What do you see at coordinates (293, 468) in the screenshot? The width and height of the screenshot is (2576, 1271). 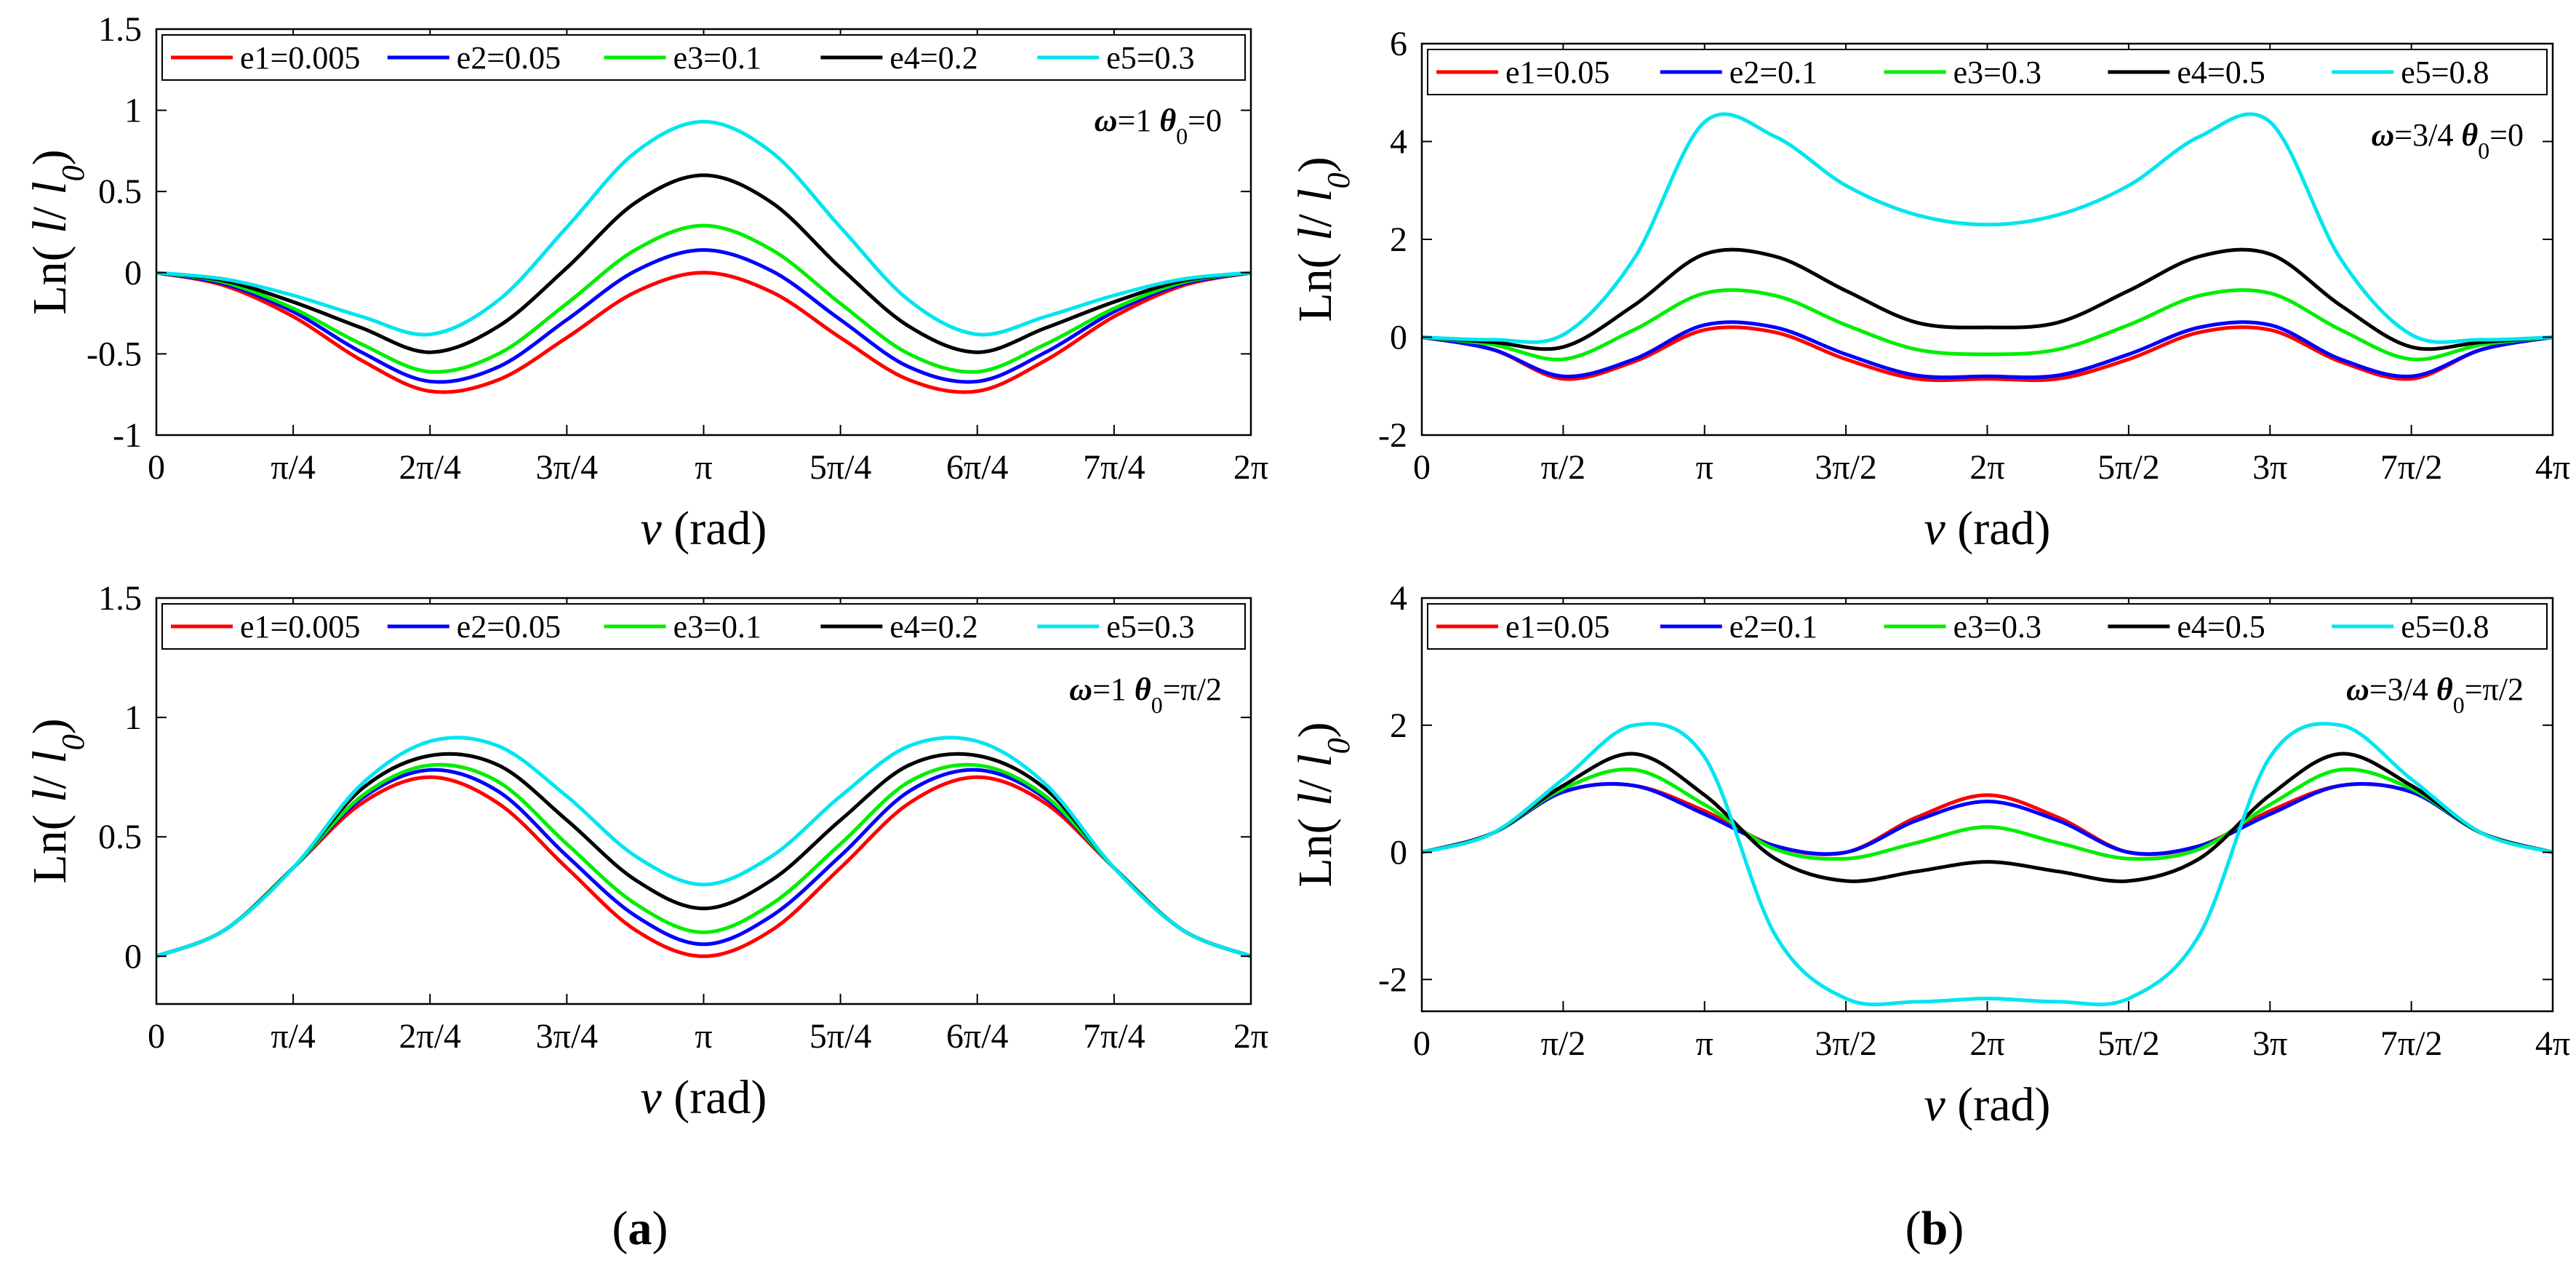 I see `x-tick-label: π/4` at bounding box center [293, 468].